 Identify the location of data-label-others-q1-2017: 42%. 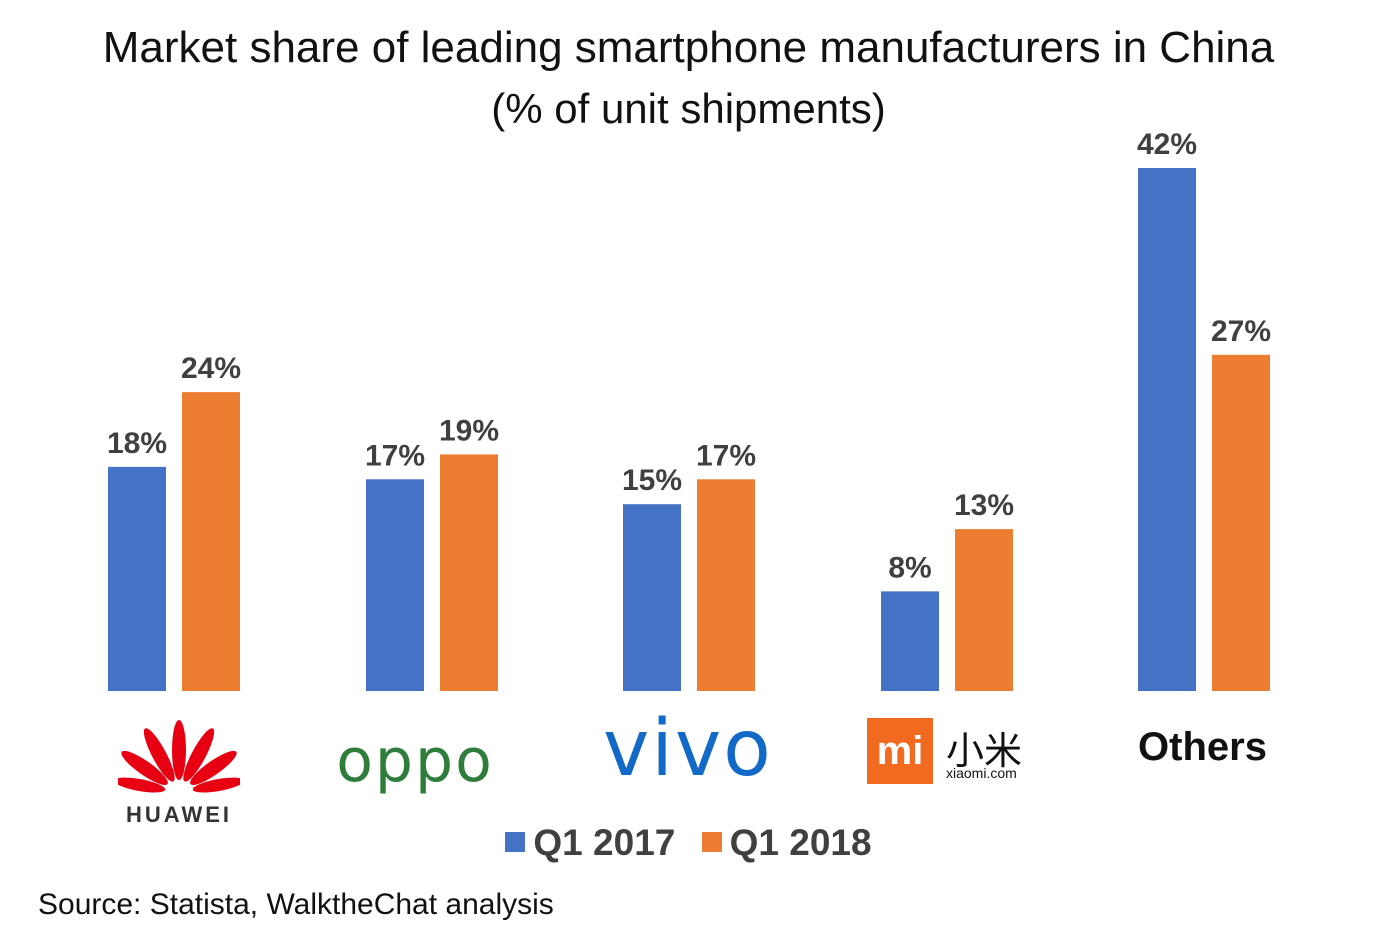
(1167, 144).